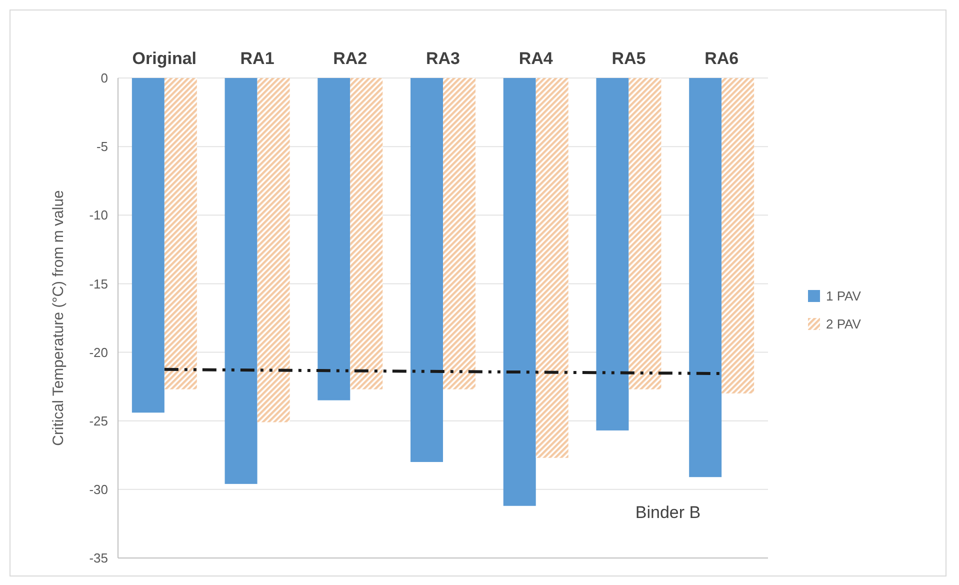 This screenshot has height=585, width=959. What do you see at coordinates (98, 558) in the screenshot?
I see `y-tick-label: -35` at bounding box center [98, 558].